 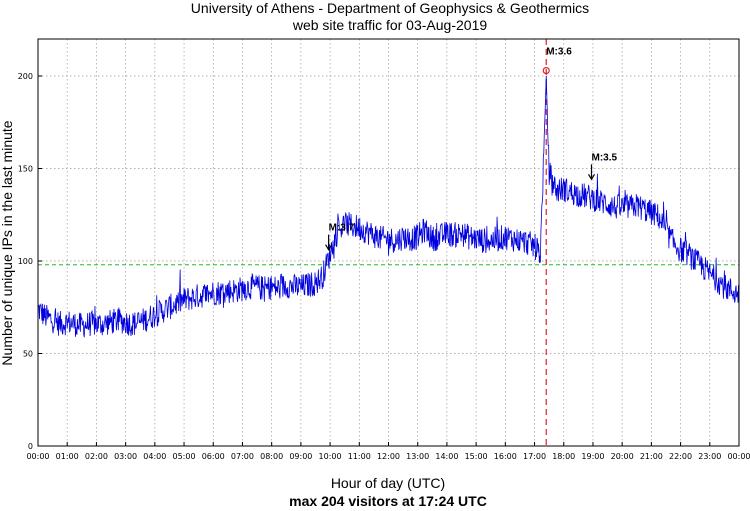 I want to click on x-tick-label: 01:00, so click(x=67, y=456).